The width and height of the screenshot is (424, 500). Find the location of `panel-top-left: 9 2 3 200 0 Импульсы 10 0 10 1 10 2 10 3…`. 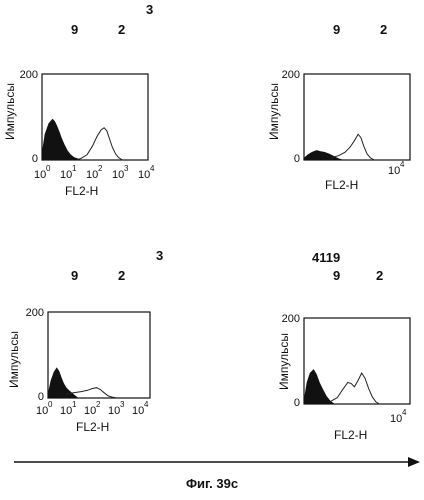

panel-top-left: 9 2 3 200 0 Импульсы 10 0 10 1 10 2 10 3… is located at coordinates (79, 100).